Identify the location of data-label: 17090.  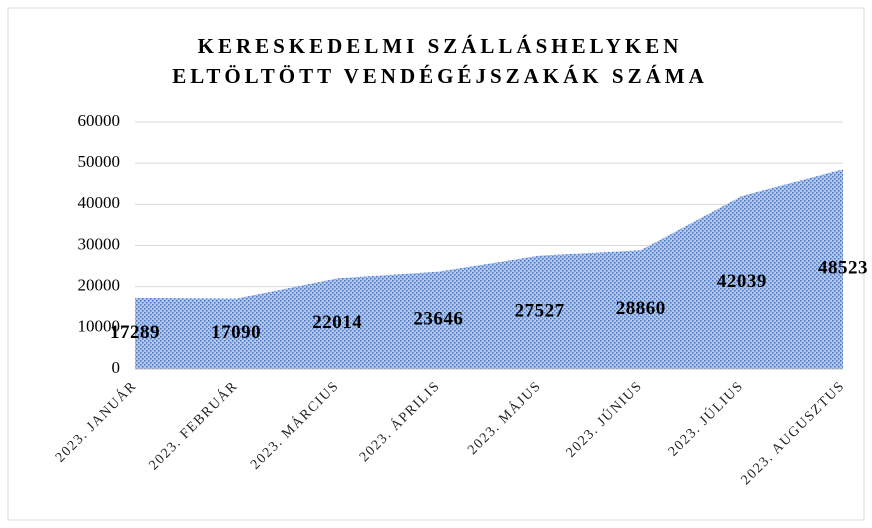
(236, 332).